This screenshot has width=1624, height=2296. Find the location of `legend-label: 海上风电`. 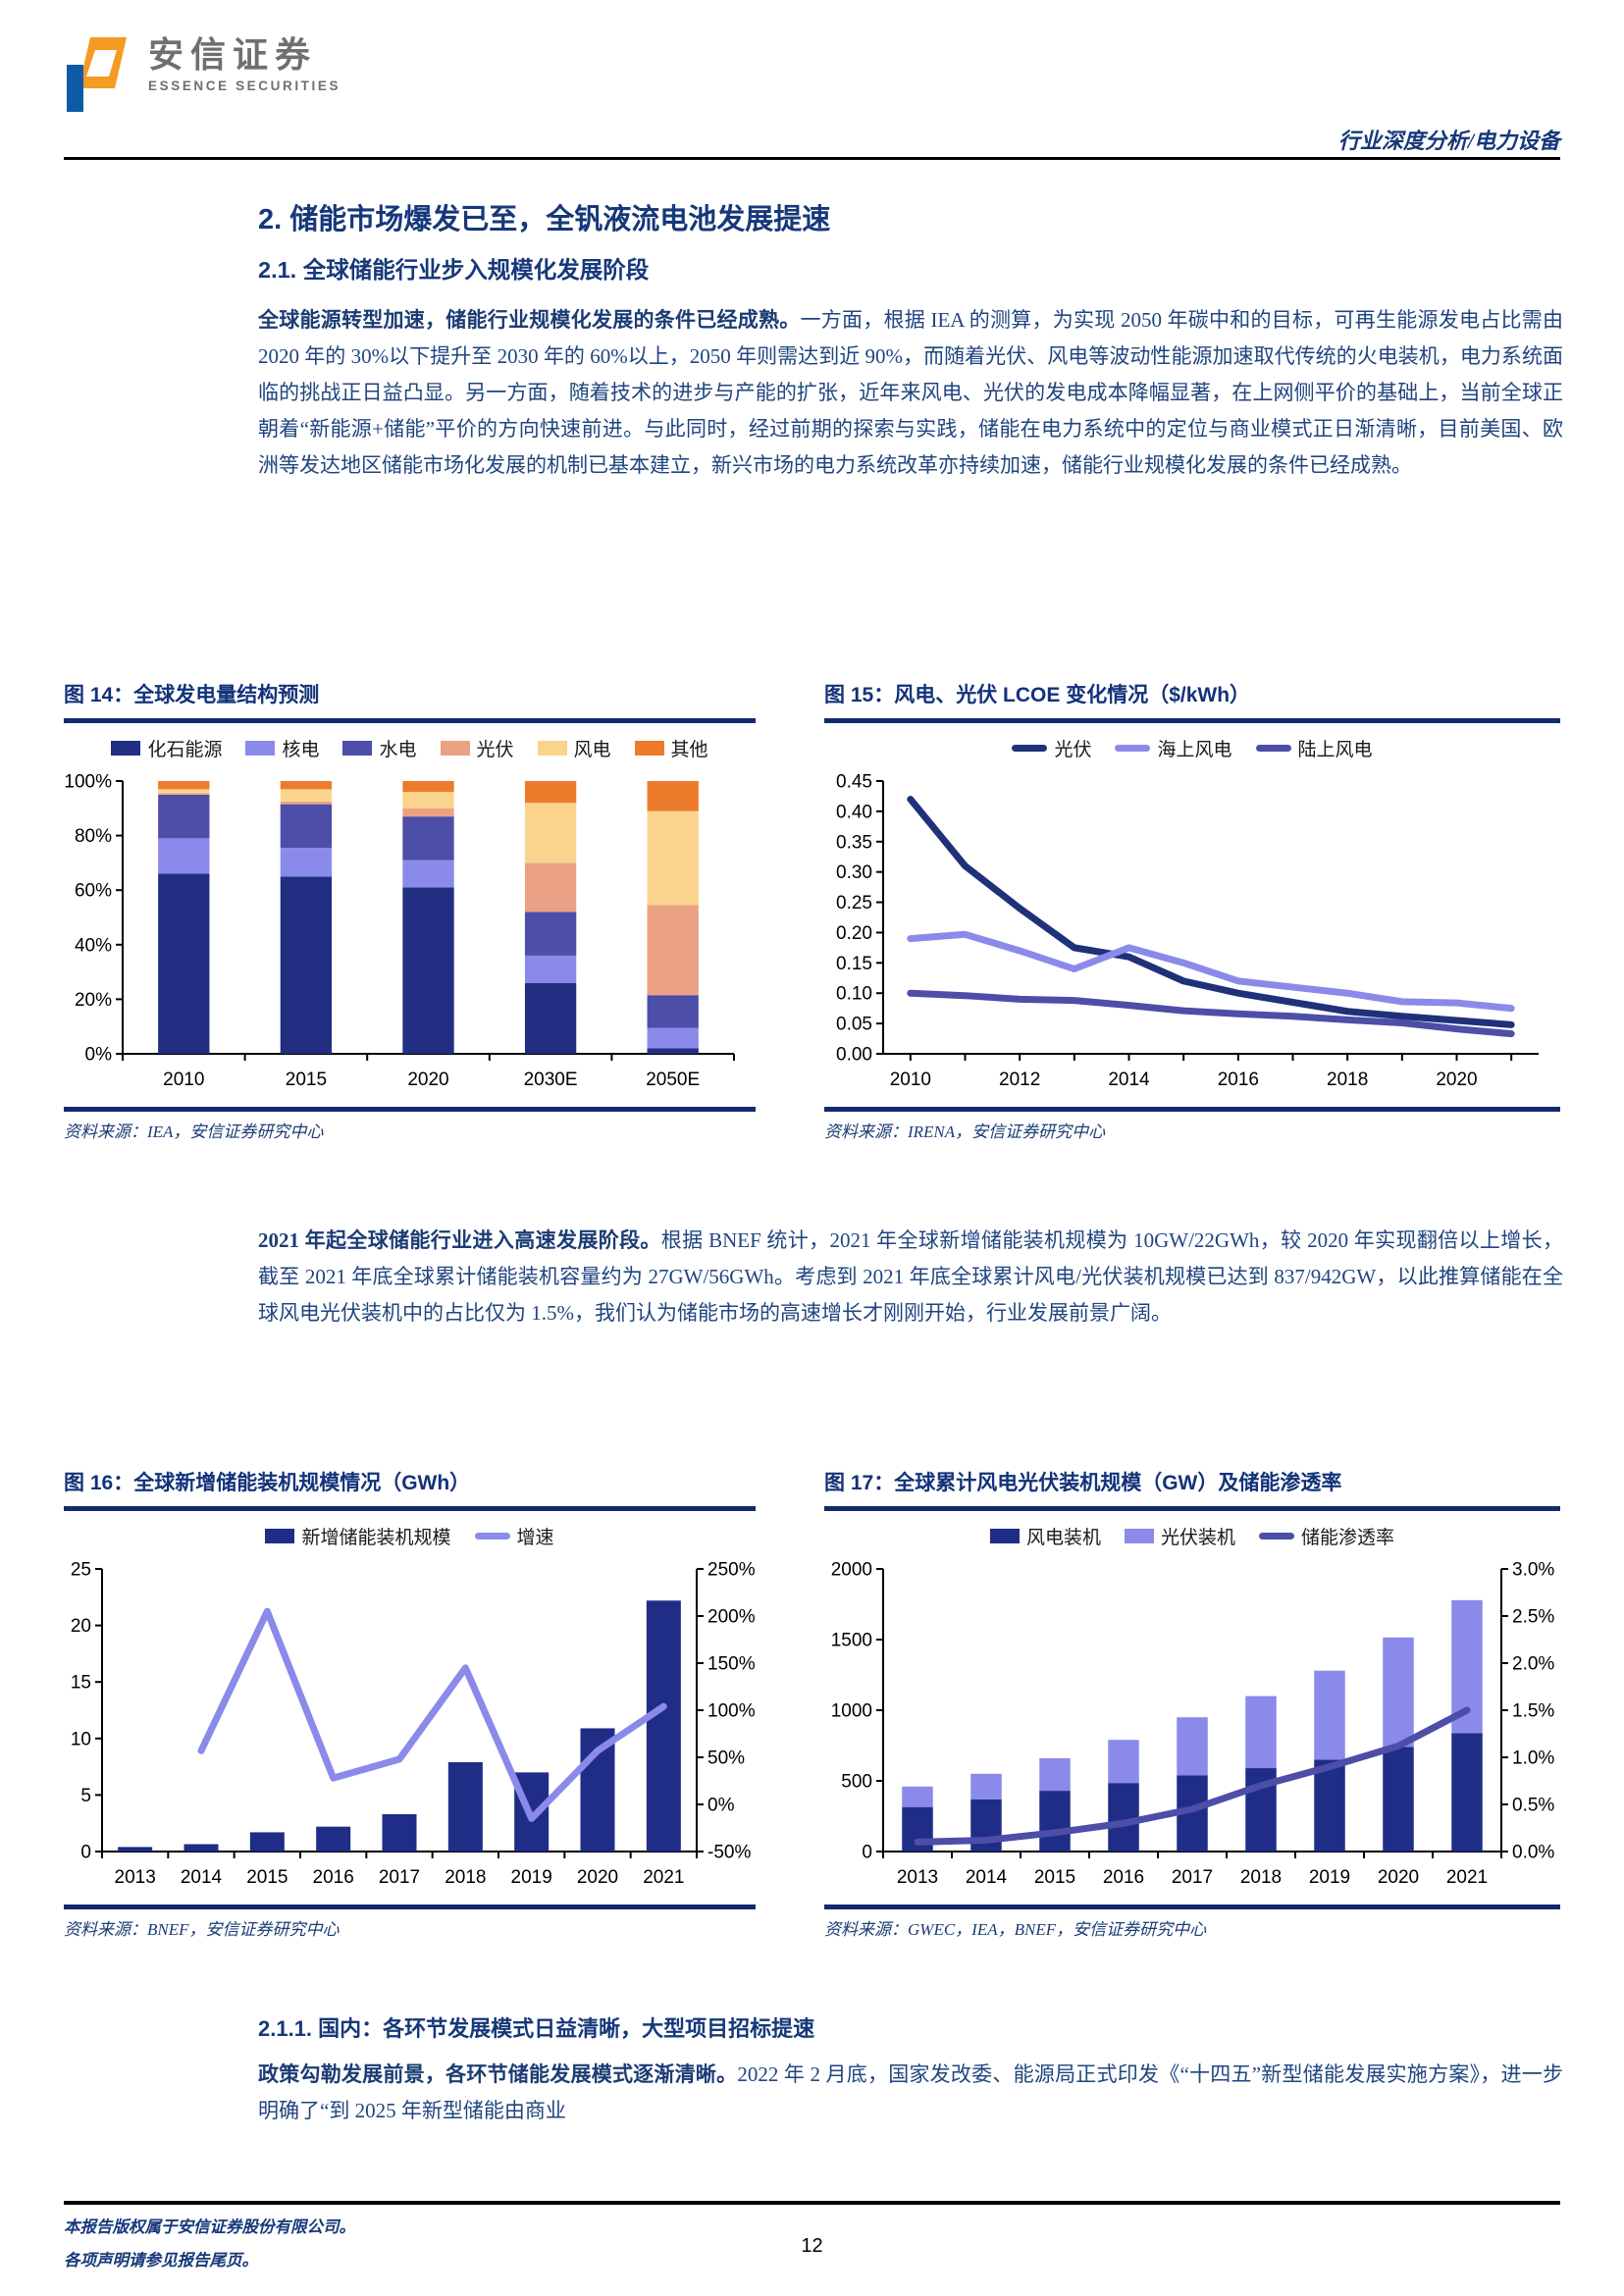

legend-label: 海上风电 is located at coordinates (1194, 750).